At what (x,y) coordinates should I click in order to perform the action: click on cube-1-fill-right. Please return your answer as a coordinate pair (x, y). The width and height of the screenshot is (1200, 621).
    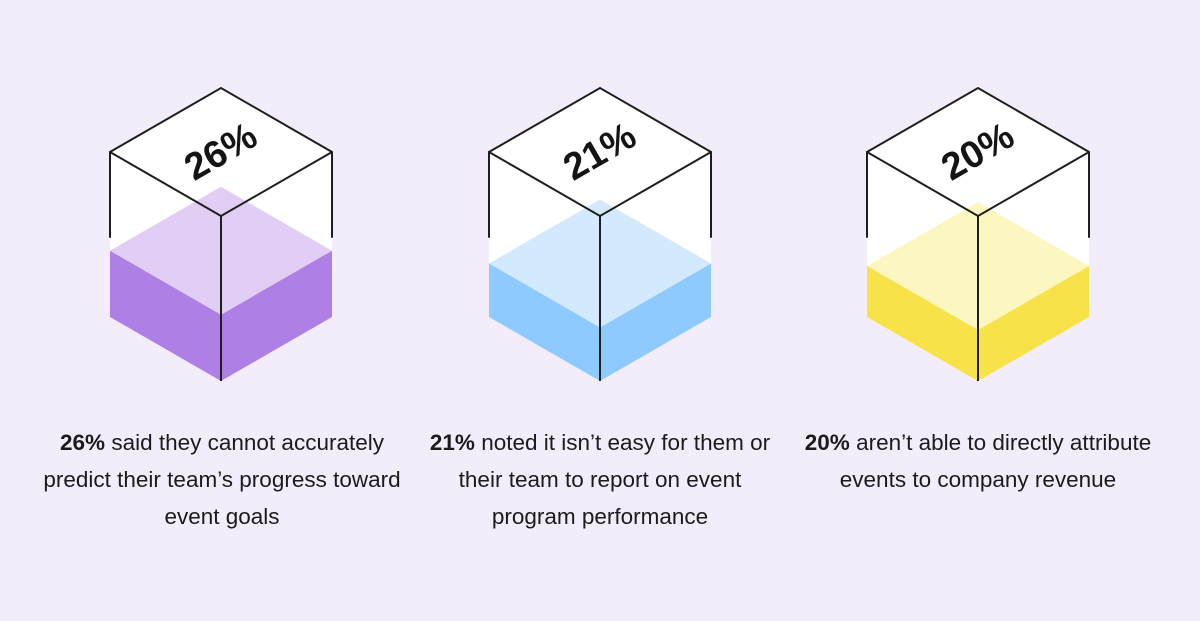
    Looking at the image, I should click on (276, 315).